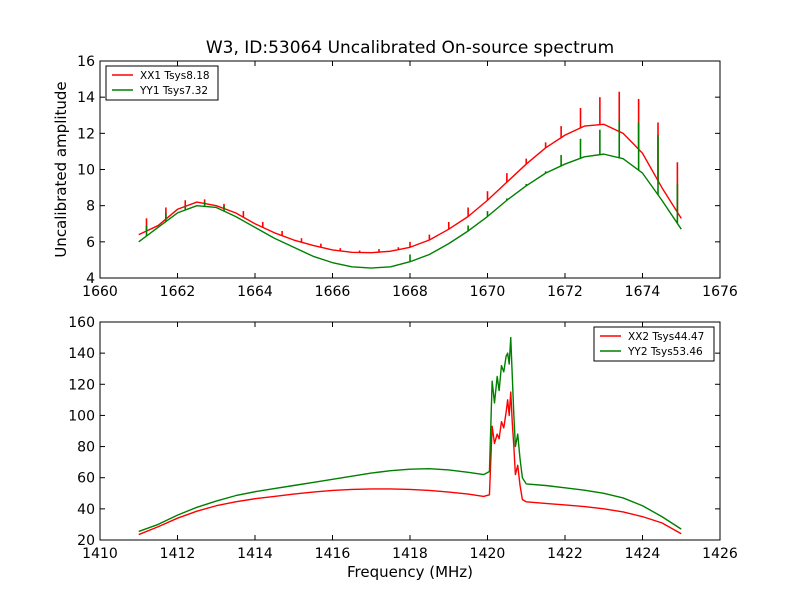  Describe the element at coordinates (90, 207) in the screenshot. I see `y-tick-label: 8` at that location.